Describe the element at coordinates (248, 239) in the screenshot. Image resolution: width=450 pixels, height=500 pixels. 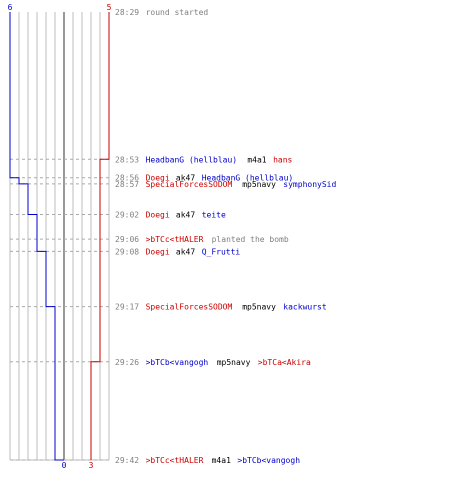
I see `event-text: planted the bomb` at that location.